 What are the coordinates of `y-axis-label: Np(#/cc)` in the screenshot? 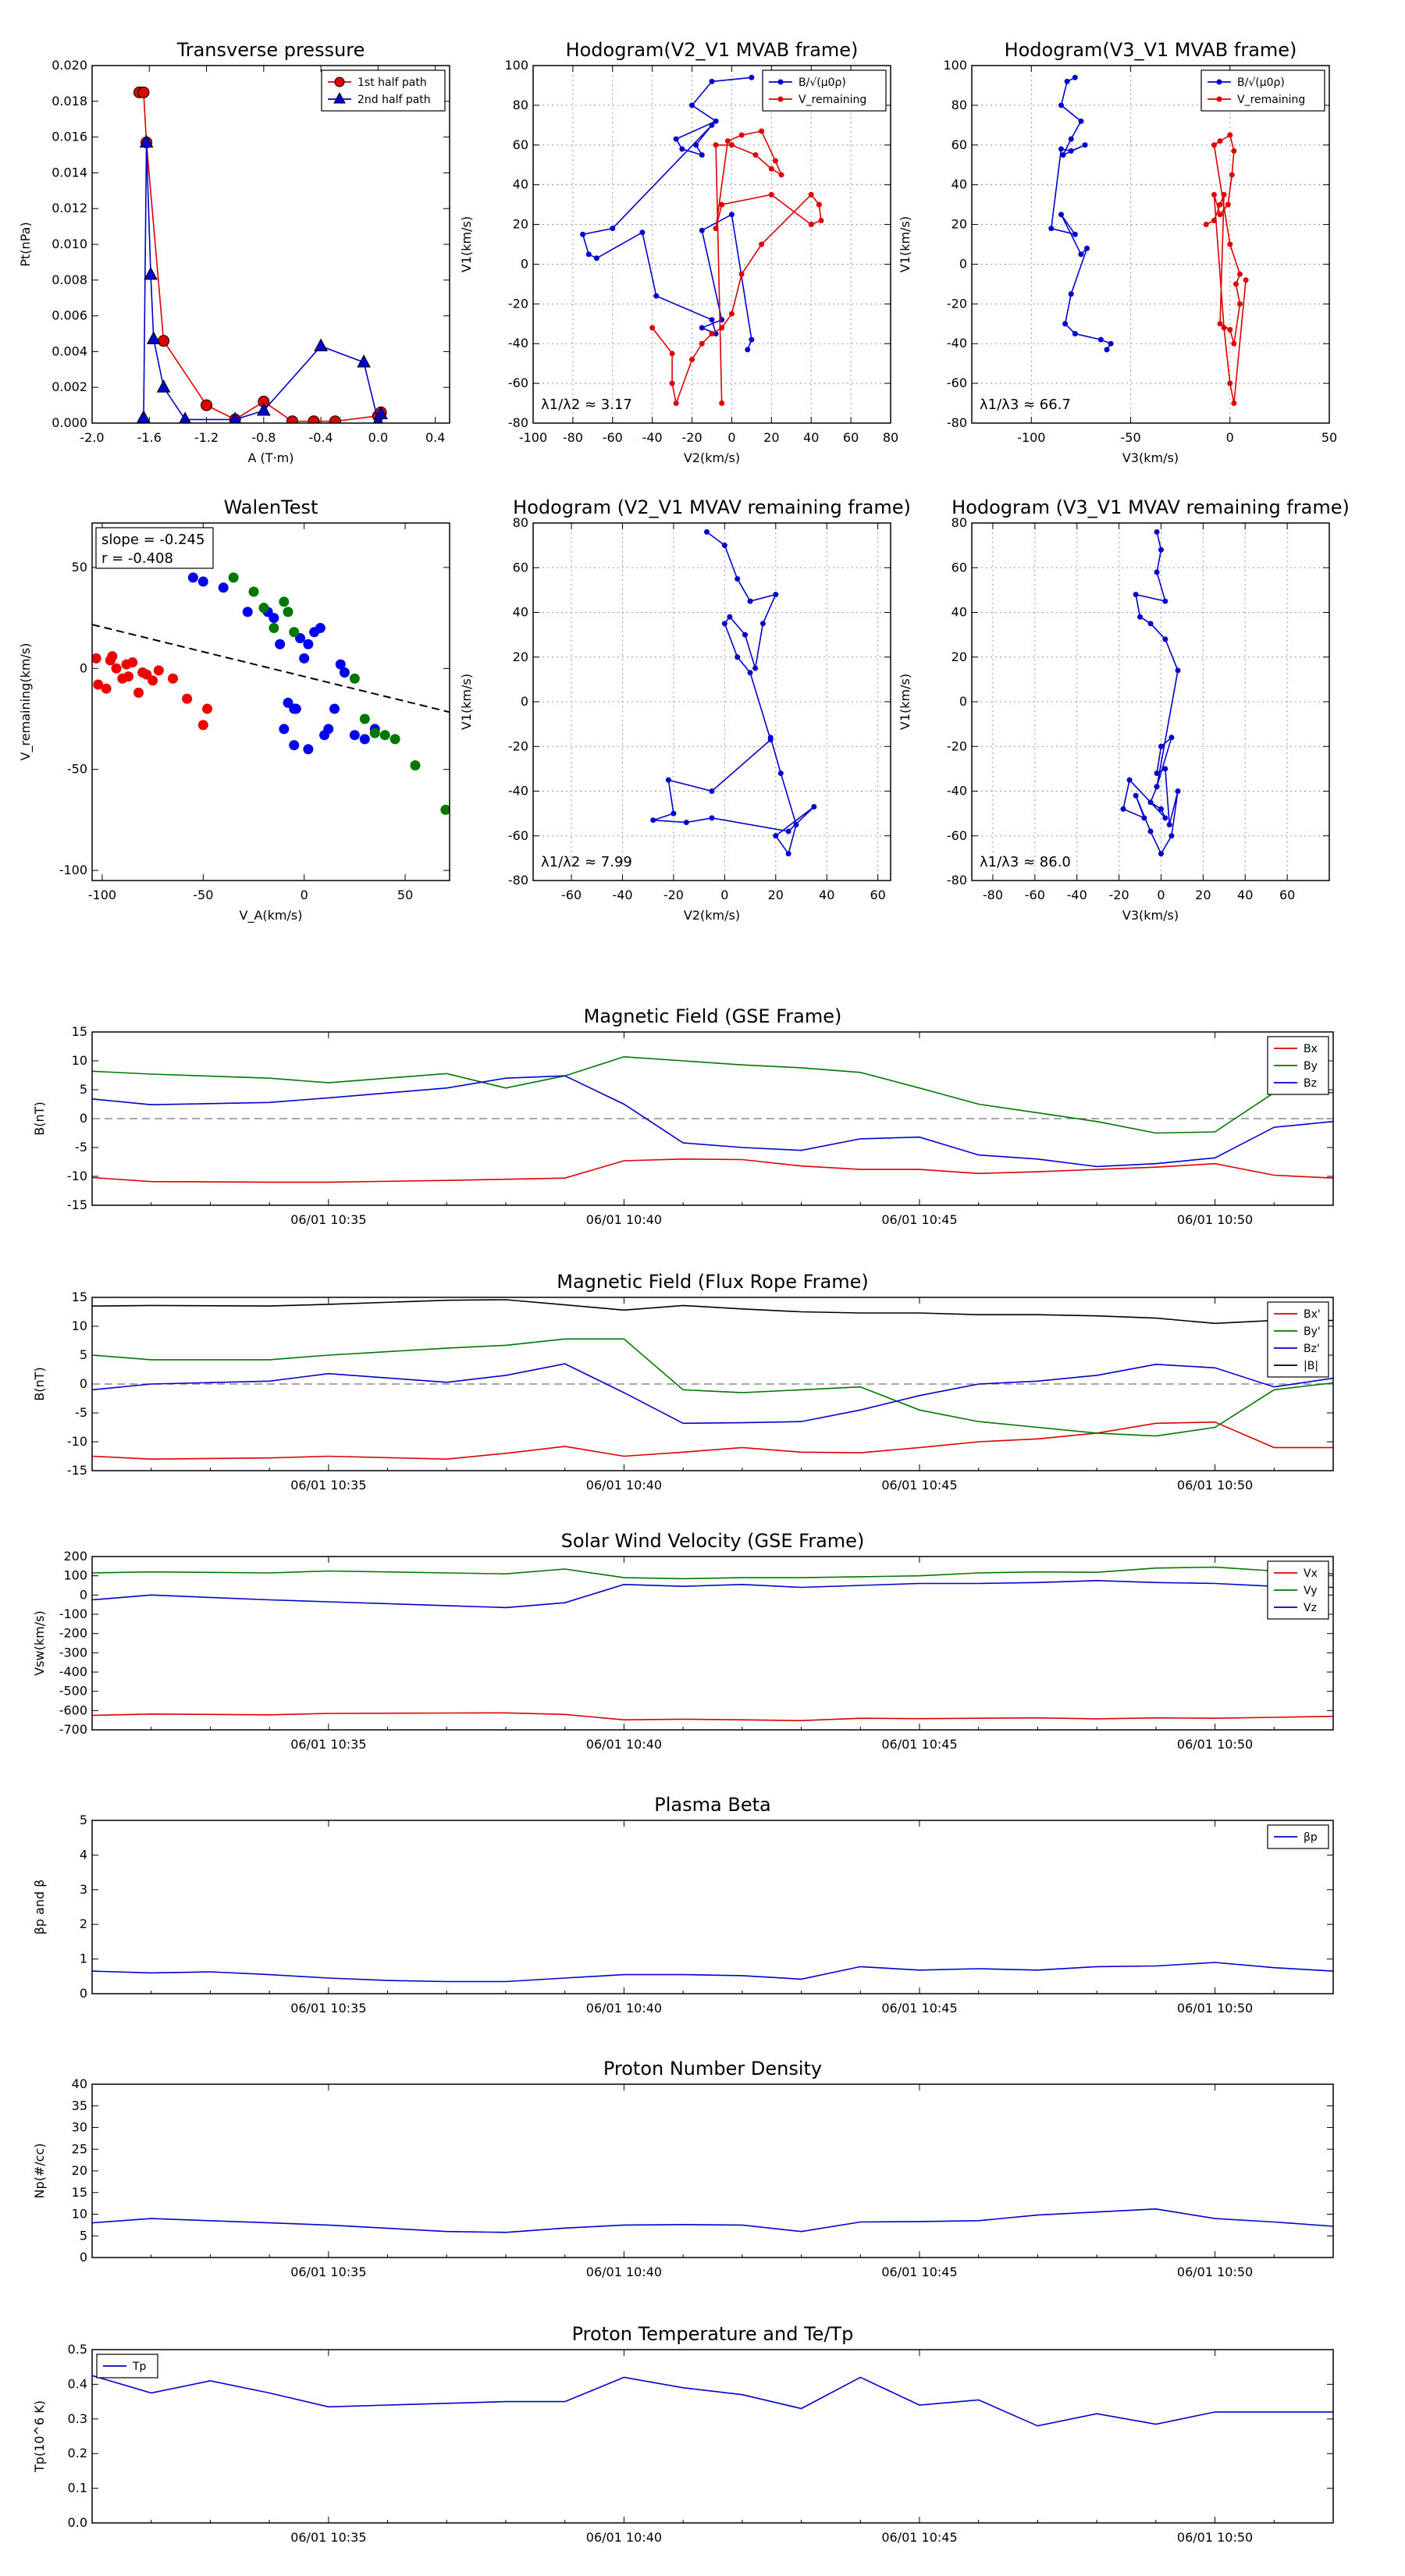 It's located at (40, 2171).